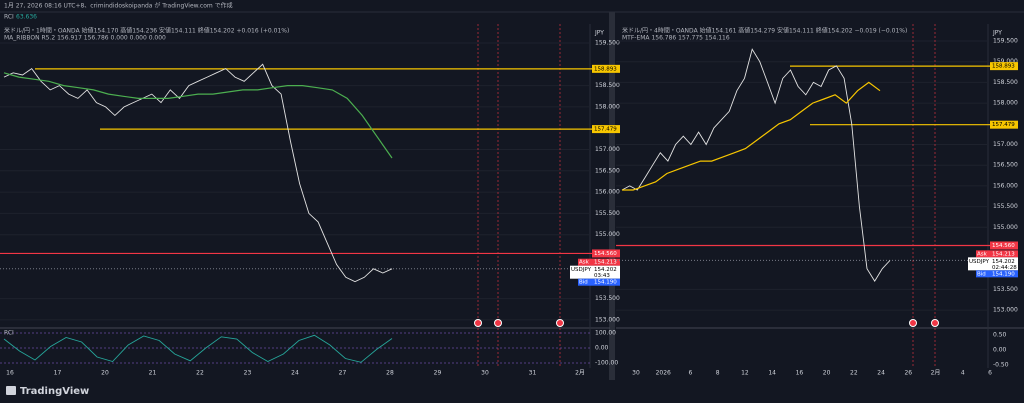 The height and width of the screenshot is (403, 1024). What do you see at coordinates (772, 373) in the screenshot?
I see `date-label: 14` at bounding box center [772, 373].